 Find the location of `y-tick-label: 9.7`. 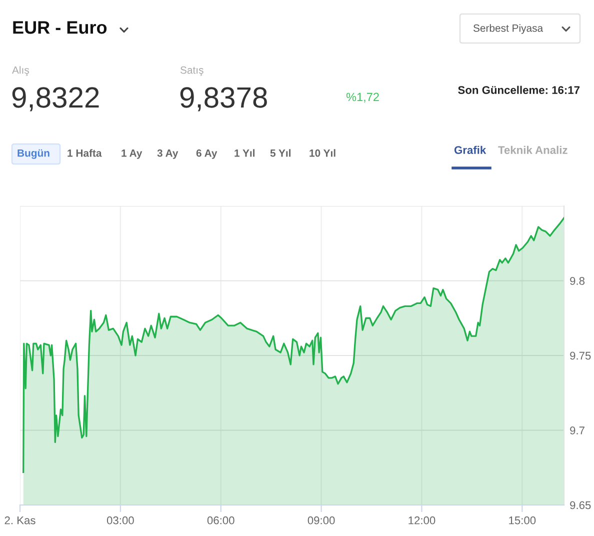

y-tick-label: 9.7 is located at coordinates (577, 430).